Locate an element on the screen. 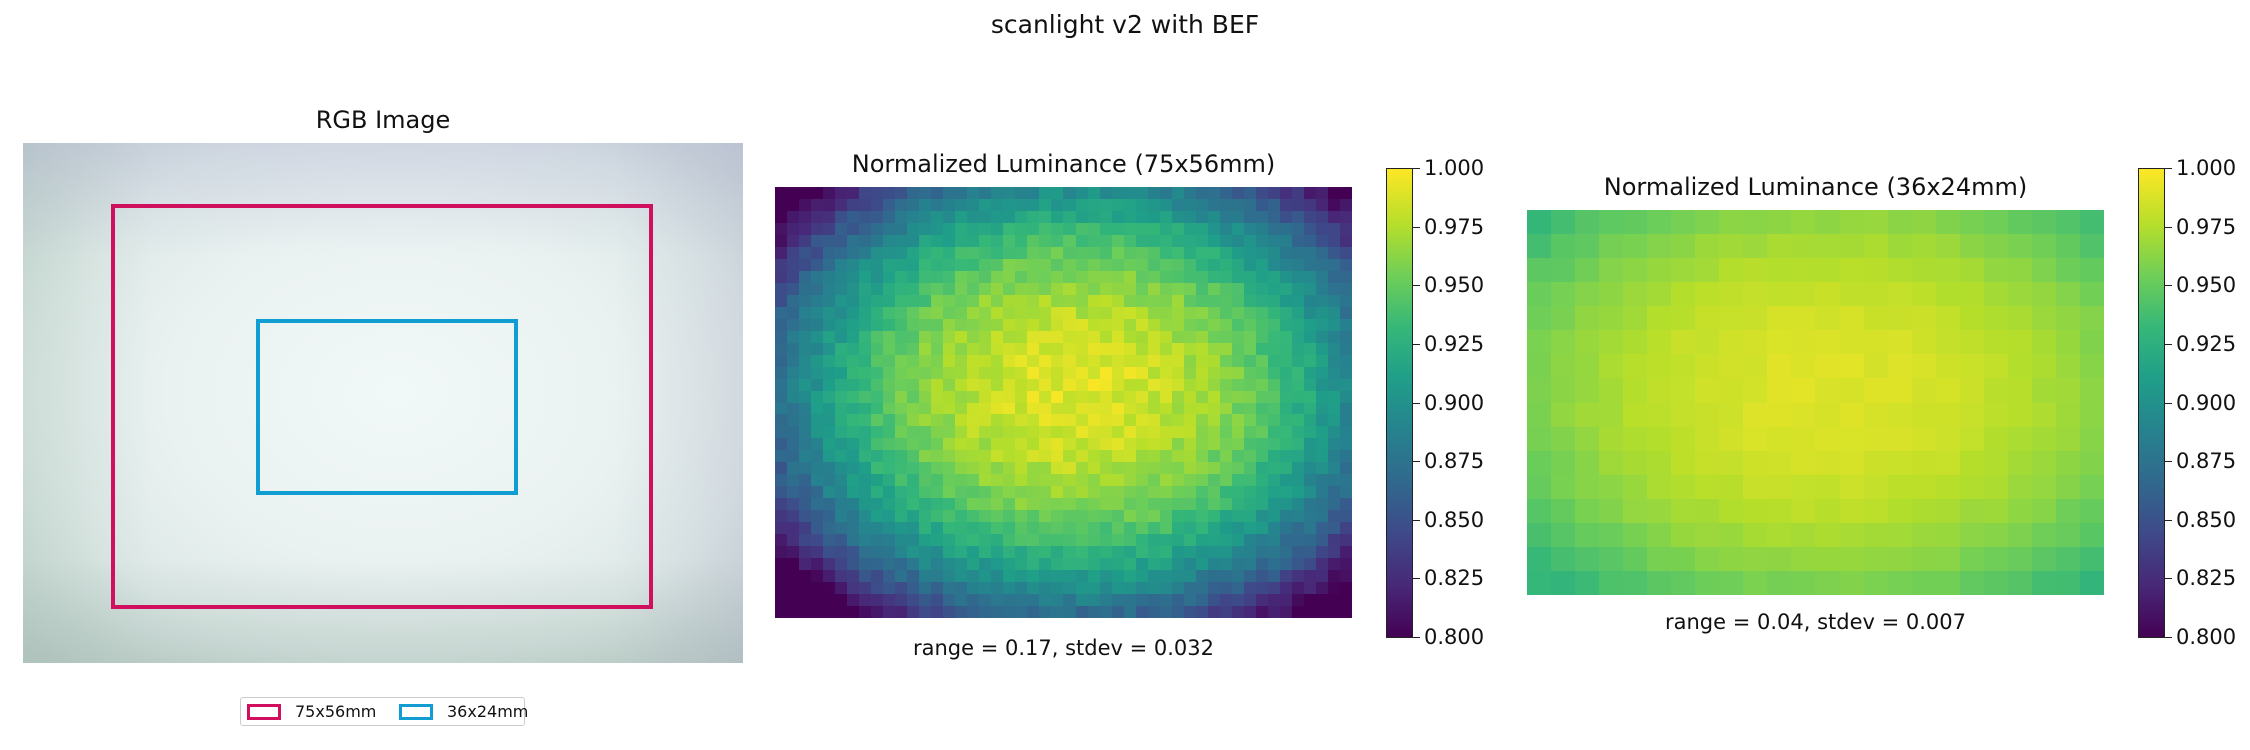 Image resolution: width=2250 pixels, height=750 pixels. outline-36x24mm is located at coordinates (387, 407).